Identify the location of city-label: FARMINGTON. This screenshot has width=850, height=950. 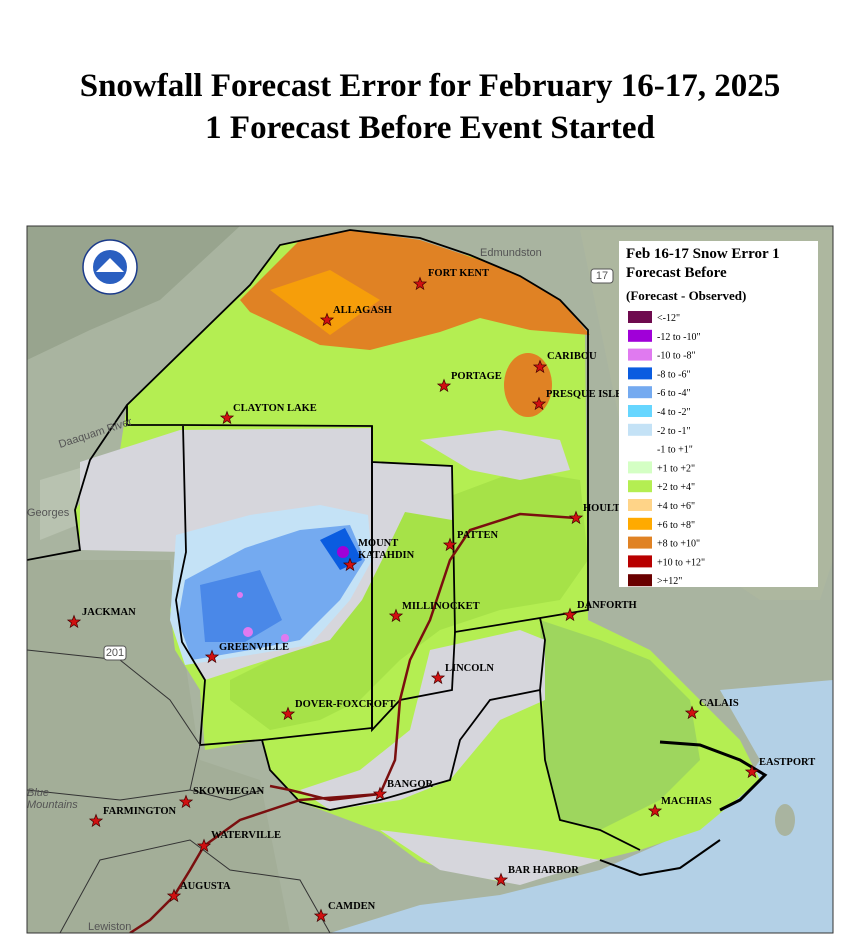
(140, 811).